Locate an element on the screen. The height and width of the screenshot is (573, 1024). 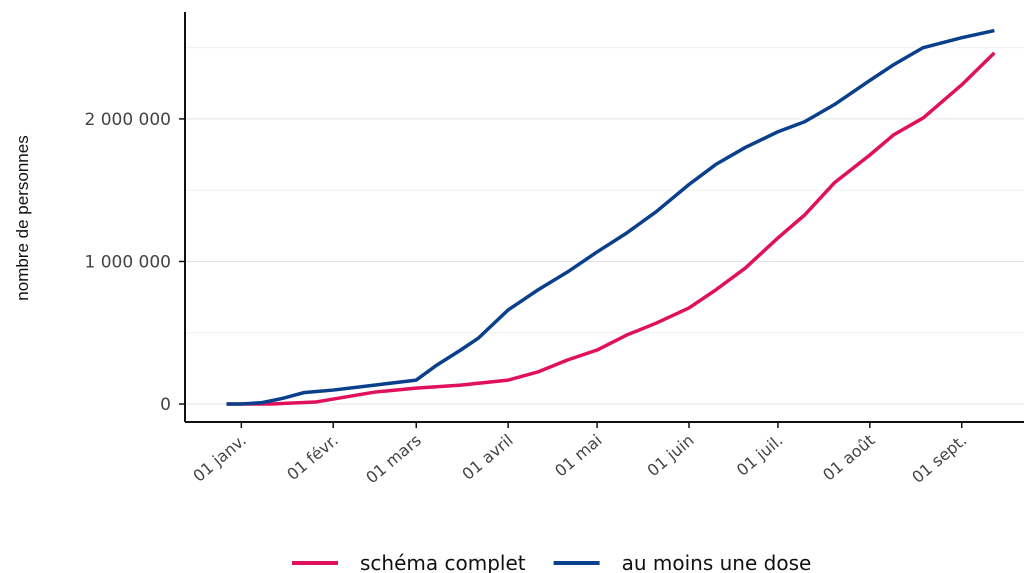
x-tick-label: 01 avril is located at coordinates (487, 457).